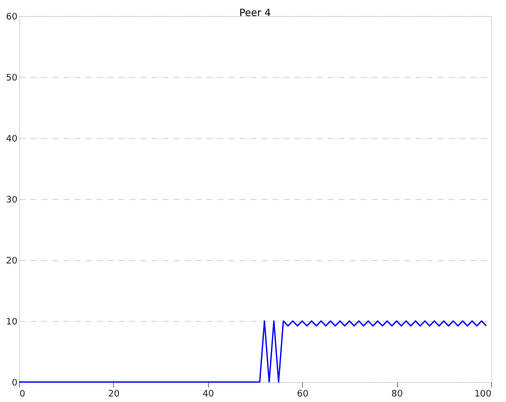  I want to click on x-tick-label: 0, so click(23, 395).